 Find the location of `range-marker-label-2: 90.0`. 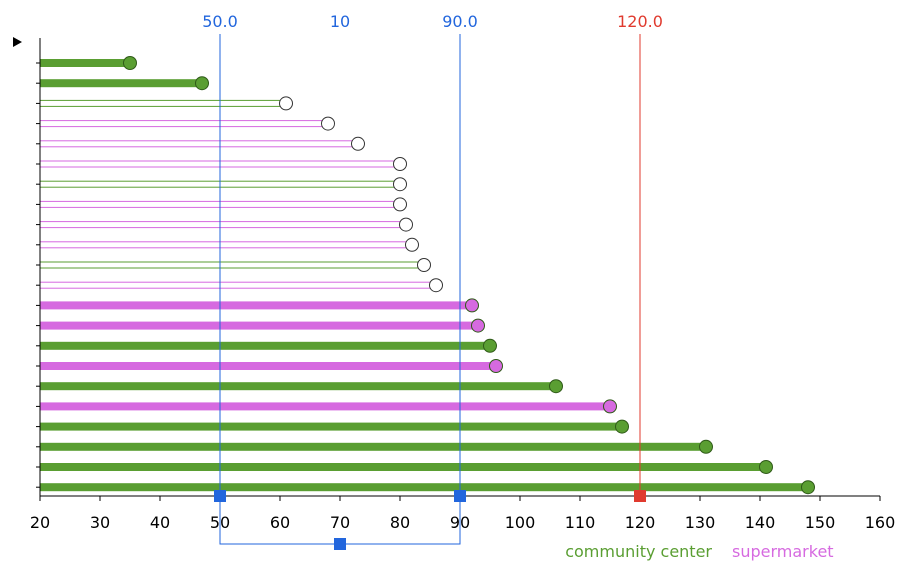

range-marker-label-2: 90.0 is located at coordinates (460, 21).